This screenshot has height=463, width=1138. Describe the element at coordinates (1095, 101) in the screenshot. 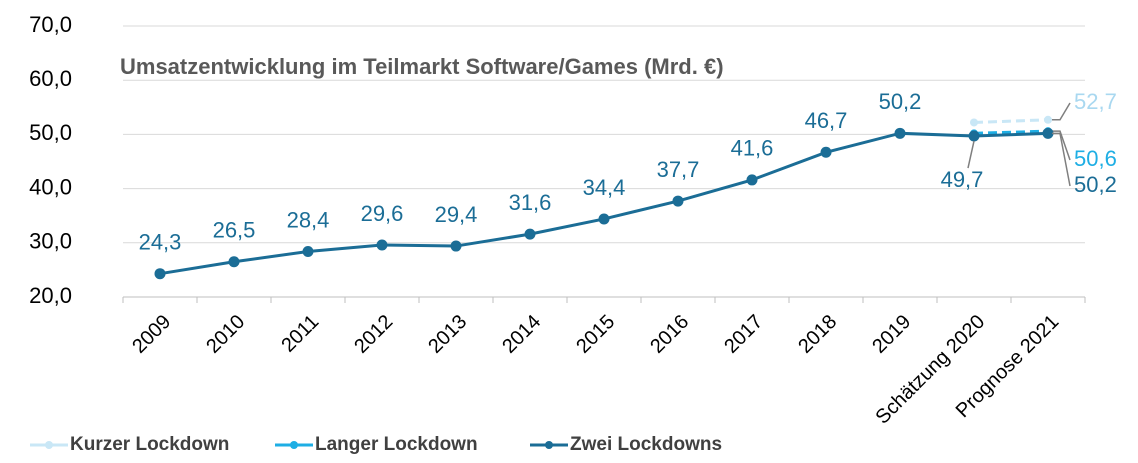

I see `data-label: 52,7` at that location.